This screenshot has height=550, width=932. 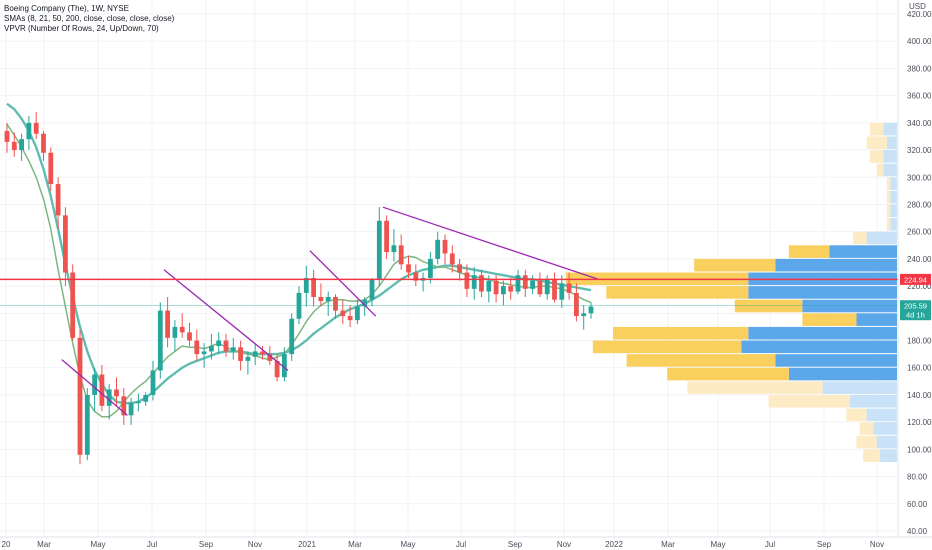 What do you see at coordinates (206, 544) in the screenshot?
I see `time-tick-label: Sep` at bounding box center [206, 544].